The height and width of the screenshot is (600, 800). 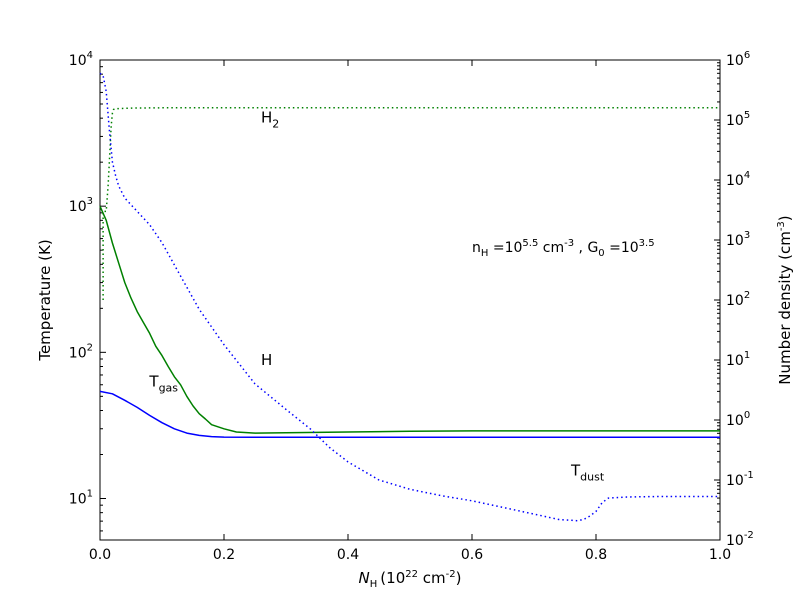 I want to click on series-label-h2: H2, so click(x=270, y=120).